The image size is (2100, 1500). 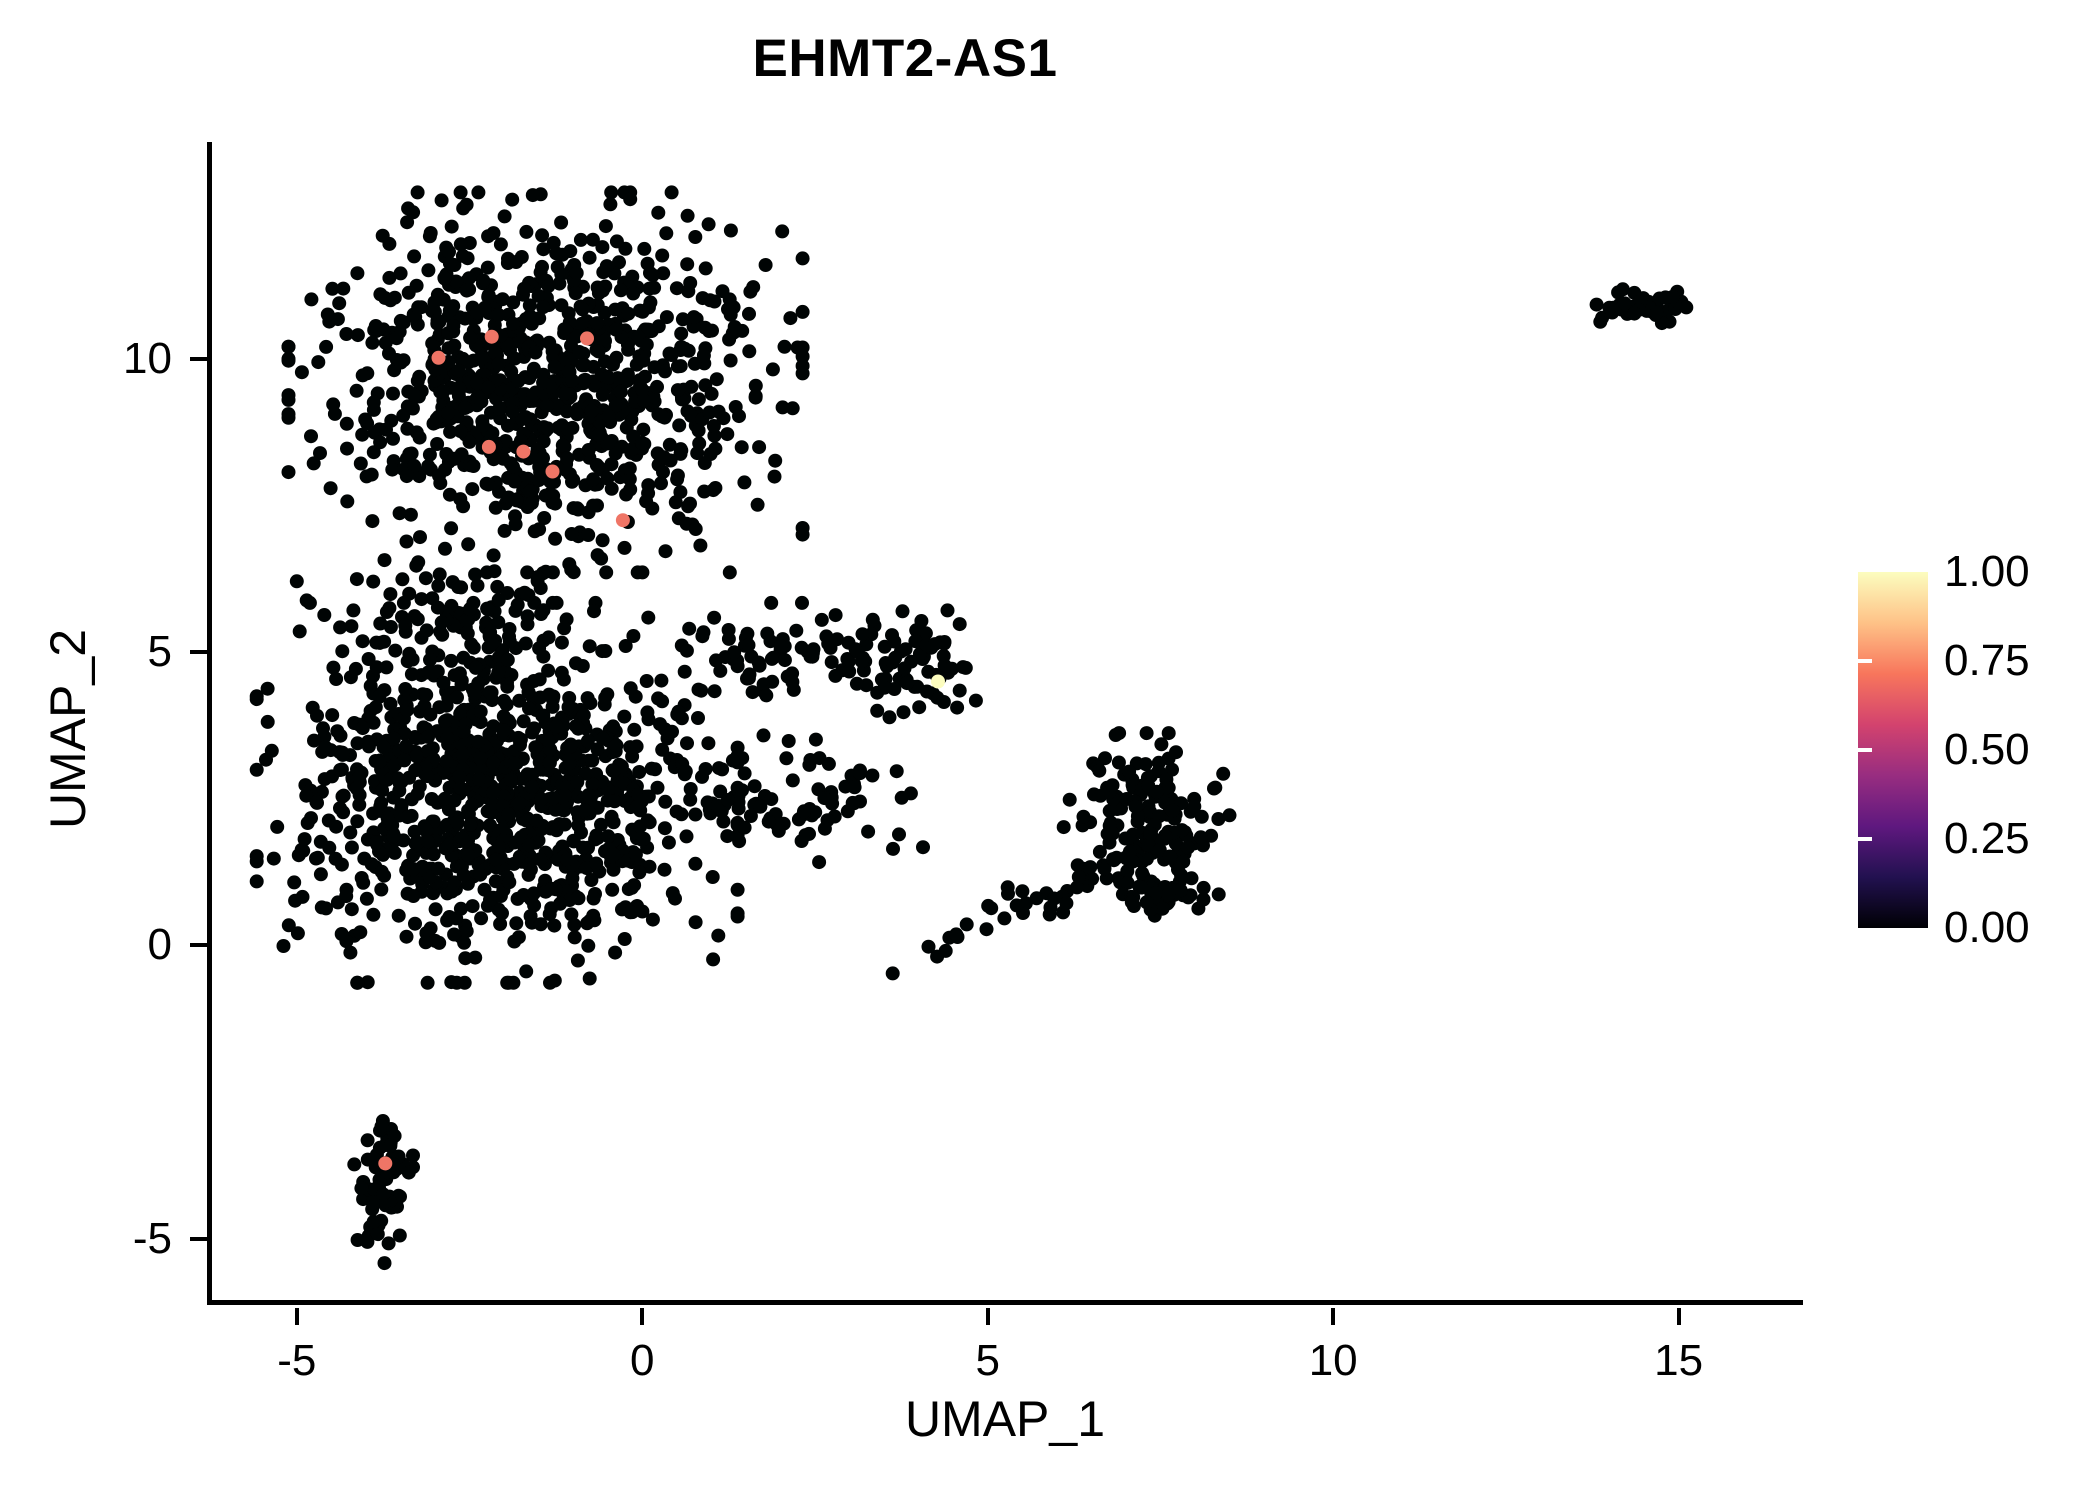 I want to click on legend-tick-mark, so click(x=1865, y=661).